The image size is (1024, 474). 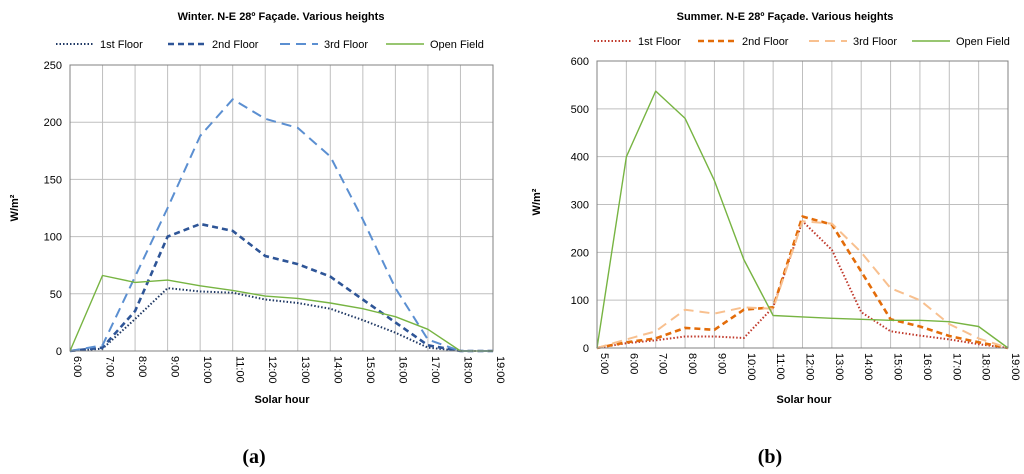 What do you see at coordinates (580, 110) in the screenshot?
I see `y-tick-label: 500` at bounding box center [580, 110].